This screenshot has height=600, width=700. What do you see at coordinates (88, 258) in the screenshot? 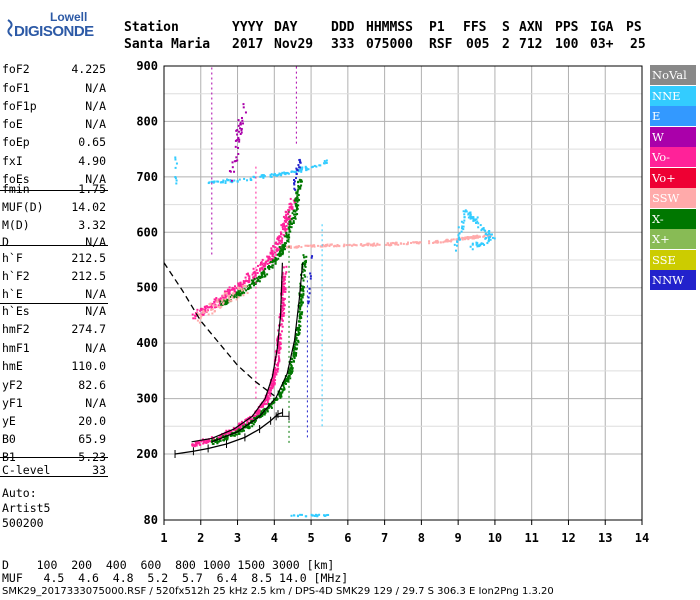
I see `param-value: 212.5` at bounding box center [88, 258].